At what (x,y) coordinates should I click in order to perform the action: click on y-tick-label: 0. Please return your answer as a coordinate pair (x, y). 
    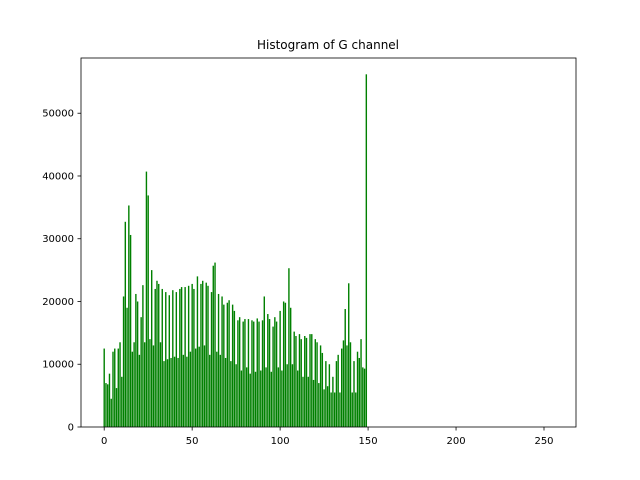
    Looking at the image, I should click on (71, 428).